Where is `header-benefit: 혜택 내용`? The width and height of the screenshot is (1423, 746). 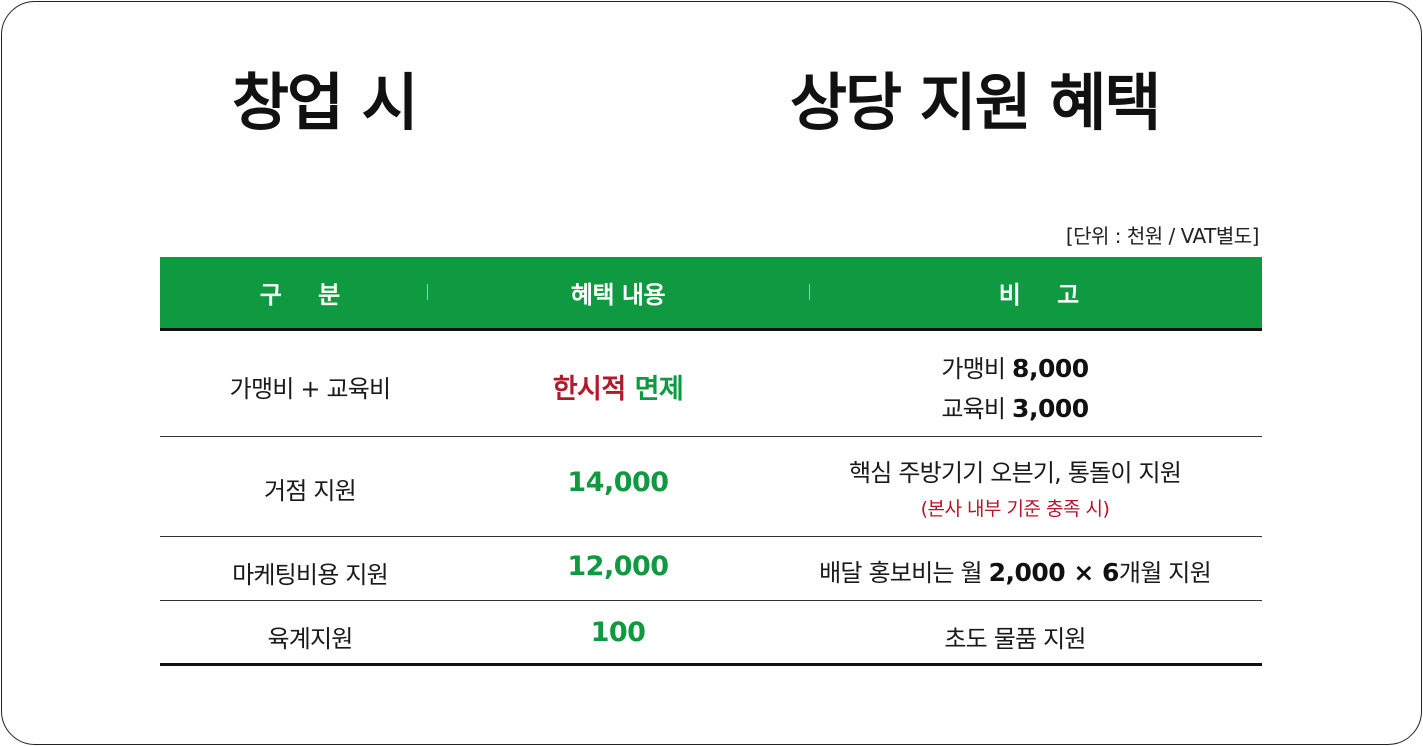 header-benefit: 혜택 내용 is located at coordinates (618, 295).